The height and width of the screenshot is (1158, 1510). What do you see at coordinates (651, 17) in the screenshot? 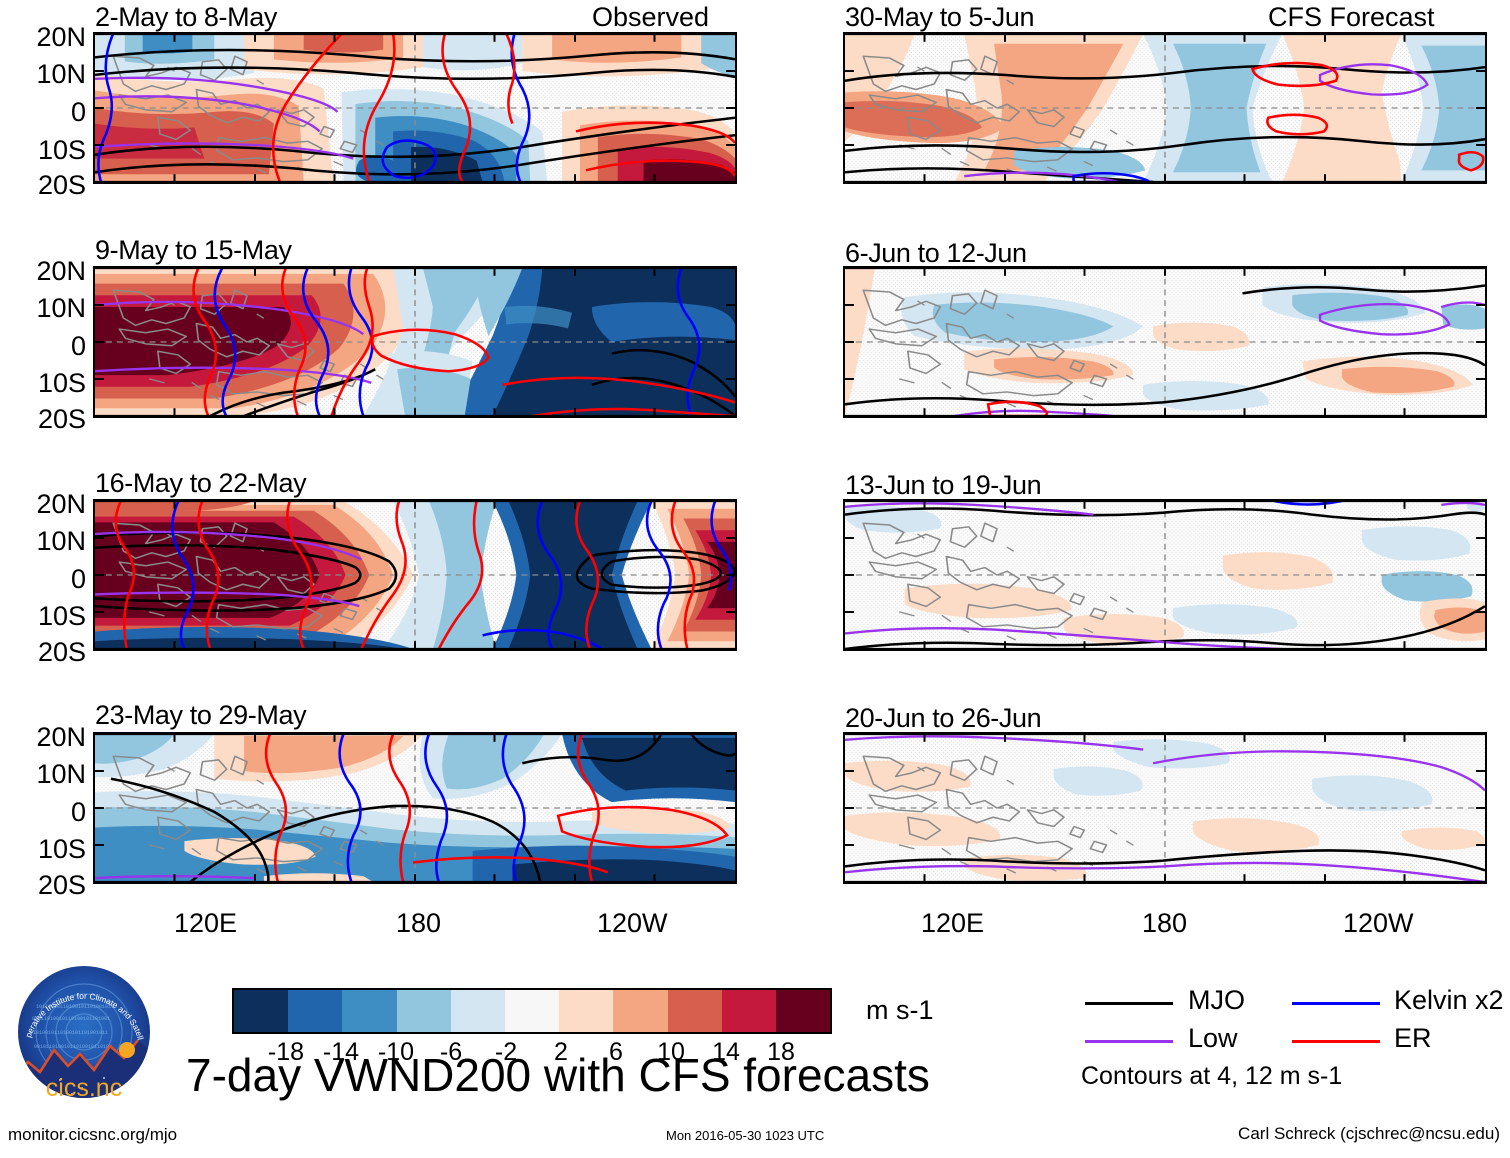
I see `column-header-observed: Observed` at bounding box center [651, 17].